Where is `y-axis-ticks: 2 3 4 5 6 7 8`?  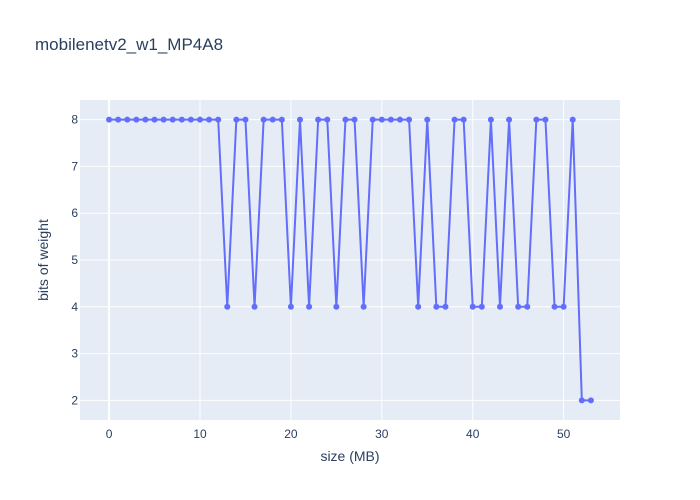
y-axis-ticks: 2 3 4 5 6 7 8 is located at coordinates (74, 260).